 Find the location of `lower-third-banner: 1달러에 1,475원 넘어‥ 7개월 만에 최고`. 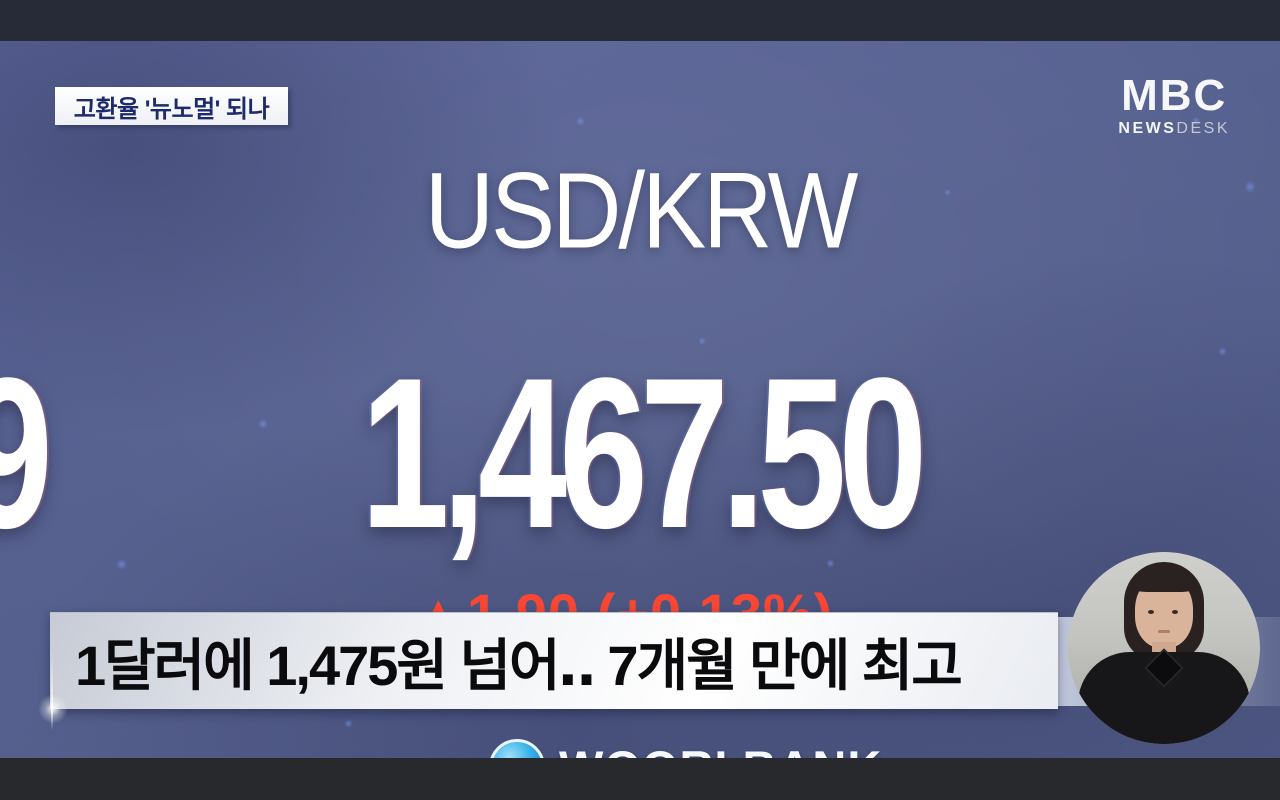

lower-third-banner: 1달러에 1,475원 넘어‥ 7개월 만에 최고 is located at coordinates (554, 660).